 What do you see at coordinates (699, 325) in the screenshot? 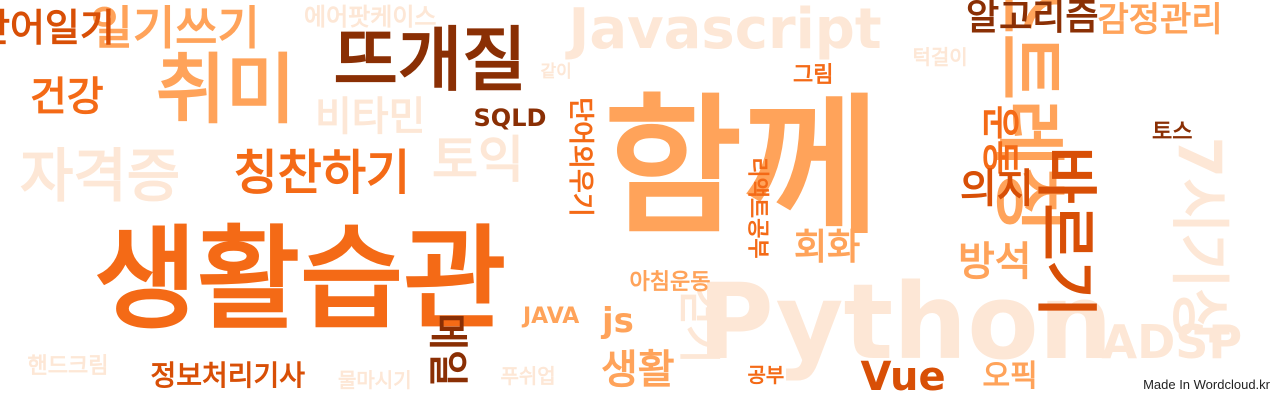
I see `word-14: 걷기` at bounding box center [699, 325].